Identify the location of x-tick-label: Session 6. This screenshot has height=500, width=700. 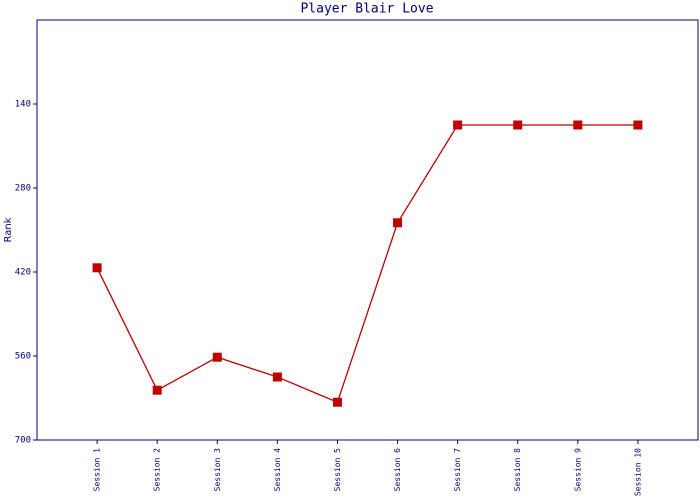
(397, 470).